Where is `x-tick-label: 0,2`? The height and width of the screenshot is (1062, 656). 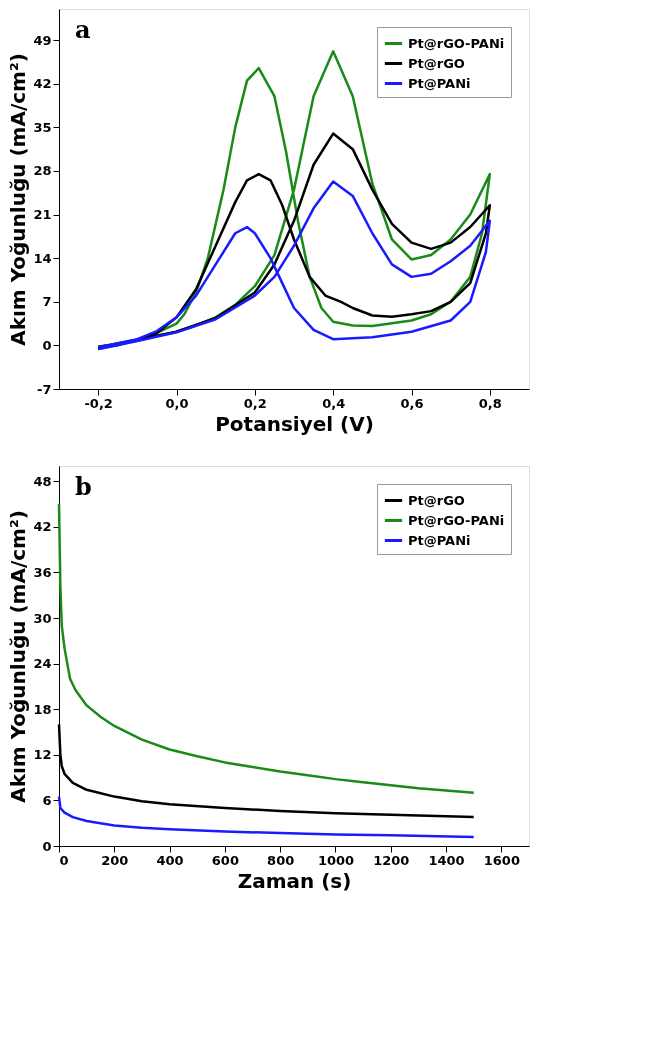
x-tick-label: 0,2 is located at coordinates (255, 403).